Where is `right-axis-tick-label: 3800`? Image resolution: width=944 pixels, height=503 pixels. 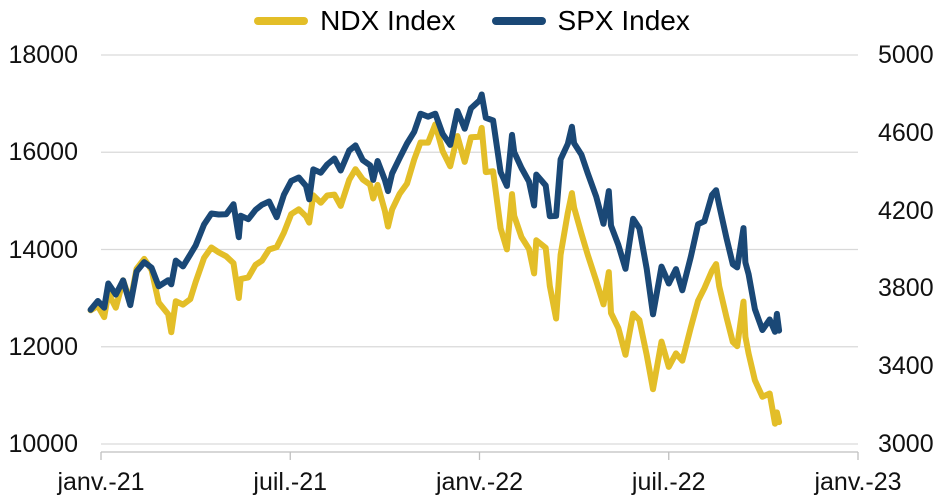
right-axis-tick-label: 3800 is located at coordinates (906, 288).